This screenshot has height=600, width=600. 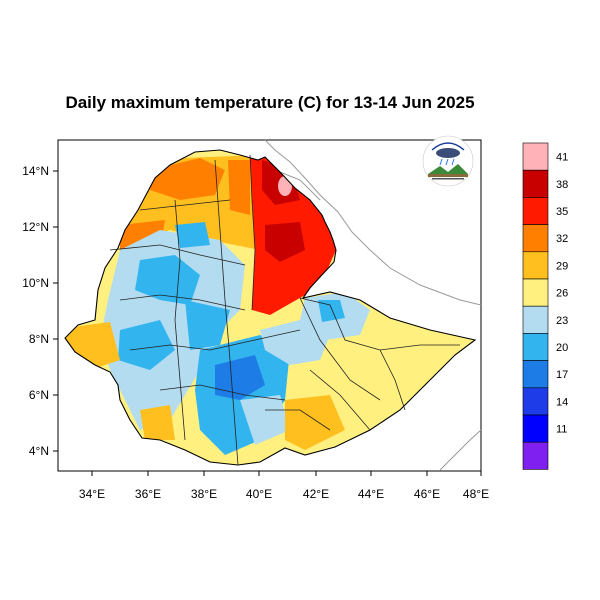 I want to click on y-tick-label: 12°N, so click(x=35, y=227).